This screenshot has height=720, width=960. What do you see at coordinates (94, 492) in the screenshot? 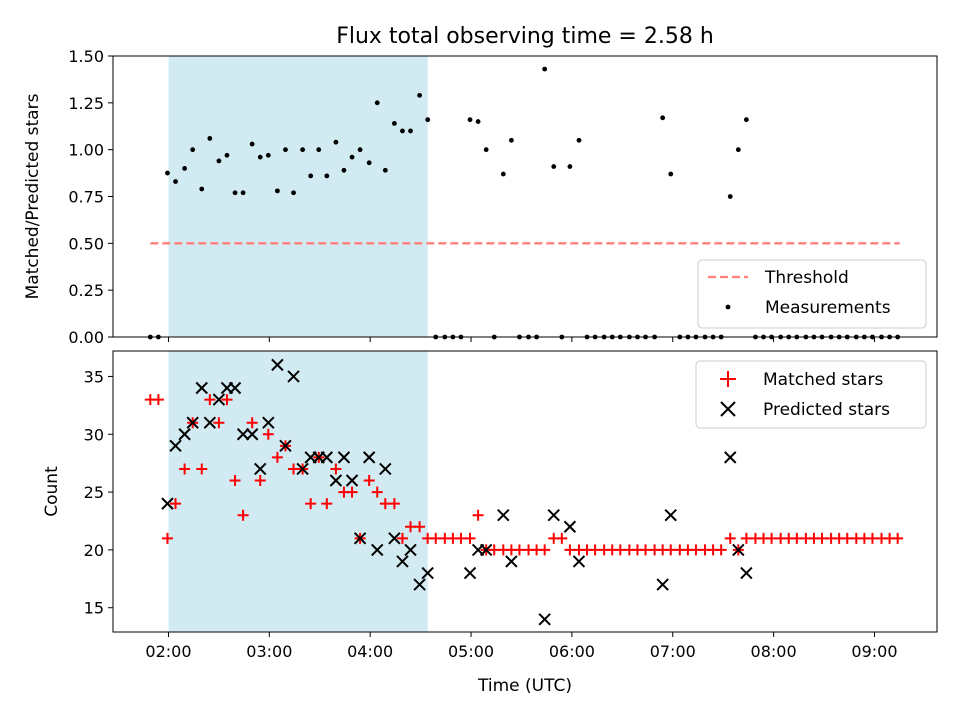
I see `count-y-tick-label: 25` at bounding box center [94, 492].